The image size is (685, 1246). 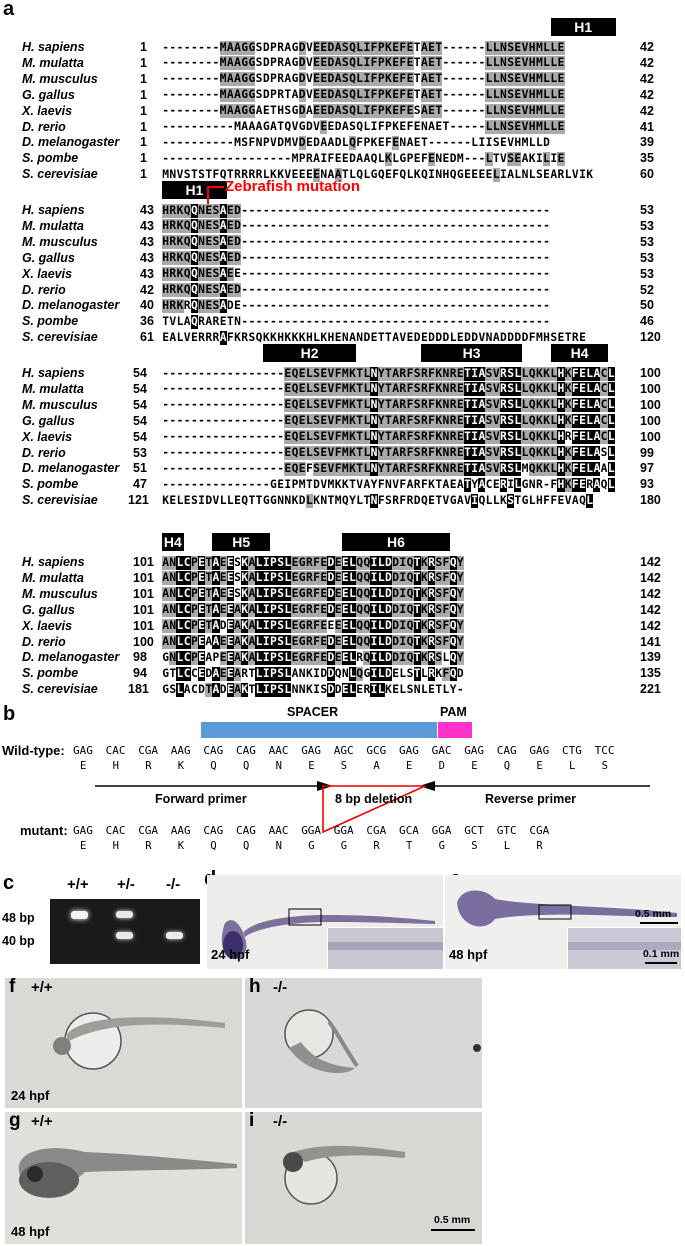 I want to click on wt-codon: CAG, so click(x=213, y=750).